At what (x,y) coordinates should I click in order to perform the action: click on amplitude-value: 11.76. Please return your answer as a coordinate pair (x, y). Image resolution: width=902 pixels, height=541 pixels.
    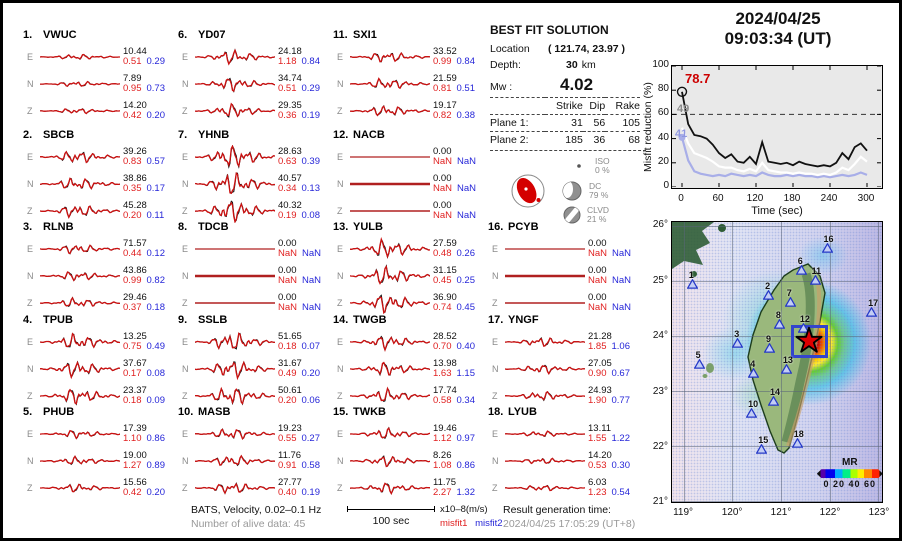
    Looking at the image, I should click on (290, 455).